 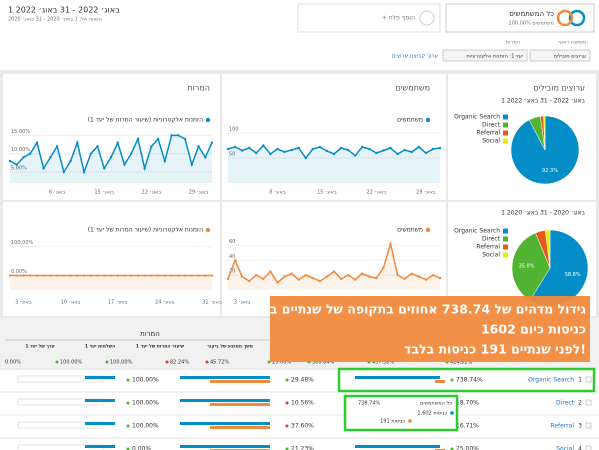 What do you see at coordinates (580, 403) in the screenshot?
I see `row-index: 2` at bounding box center [580, 403].